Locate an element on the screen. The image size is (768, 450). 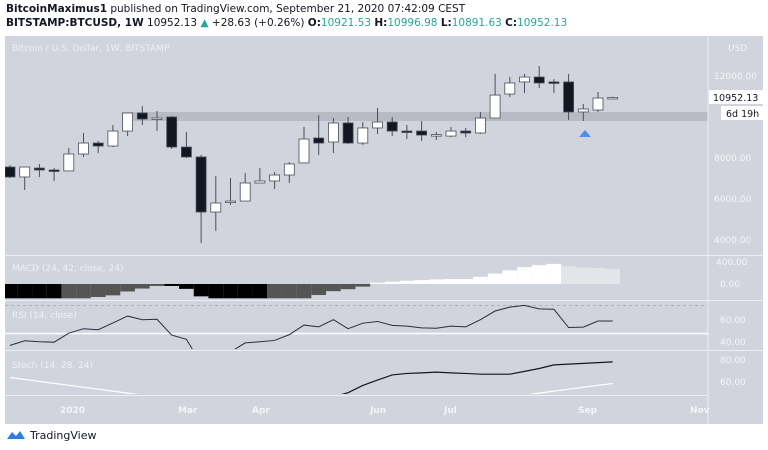
bar-countdown: 6d 19h is located at coordinates (742, 114).